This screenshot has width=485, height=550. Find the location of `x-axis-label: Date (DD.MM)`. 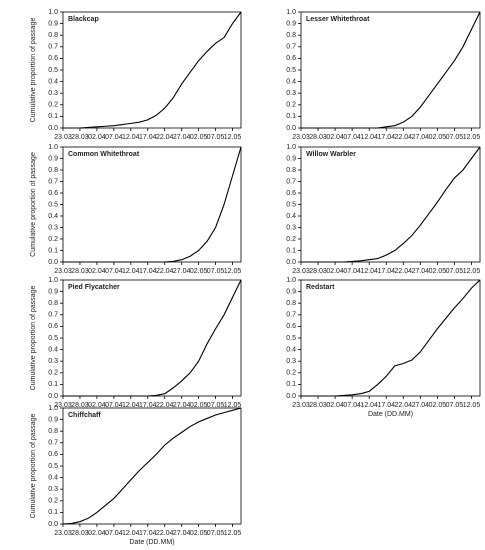

x-axis-label: Date (DD.MM) is located at coordinates (151, 542).